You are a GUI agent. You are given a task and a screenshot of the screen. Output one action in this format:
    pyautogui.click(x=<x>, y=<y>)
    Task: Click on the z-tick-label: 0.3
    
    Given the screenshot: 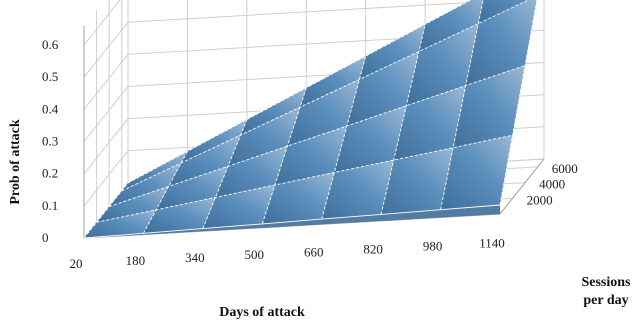 What is the action you would take?
    pyautogui.click(x=50, y=141)
    